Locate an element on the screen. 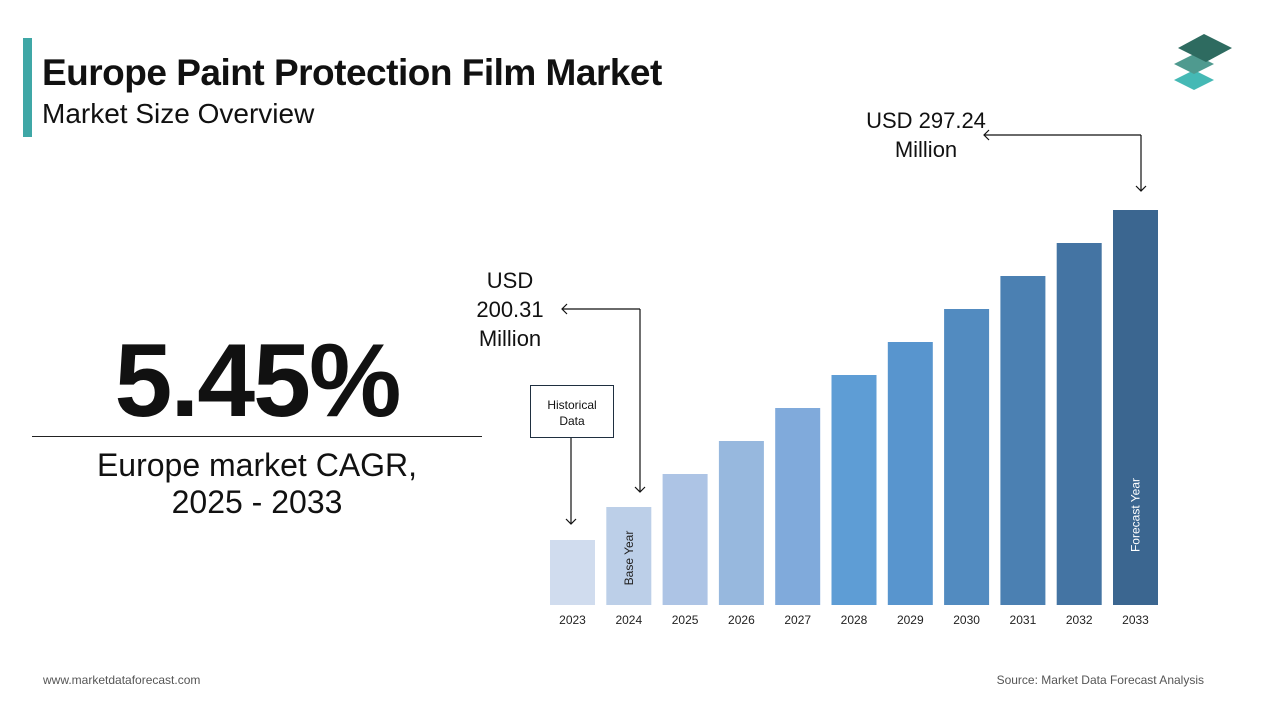 Image resolution: width=1280 pixels, height=720 pixels. x-tick-label: 2025 is located at coordinates (685, 620).